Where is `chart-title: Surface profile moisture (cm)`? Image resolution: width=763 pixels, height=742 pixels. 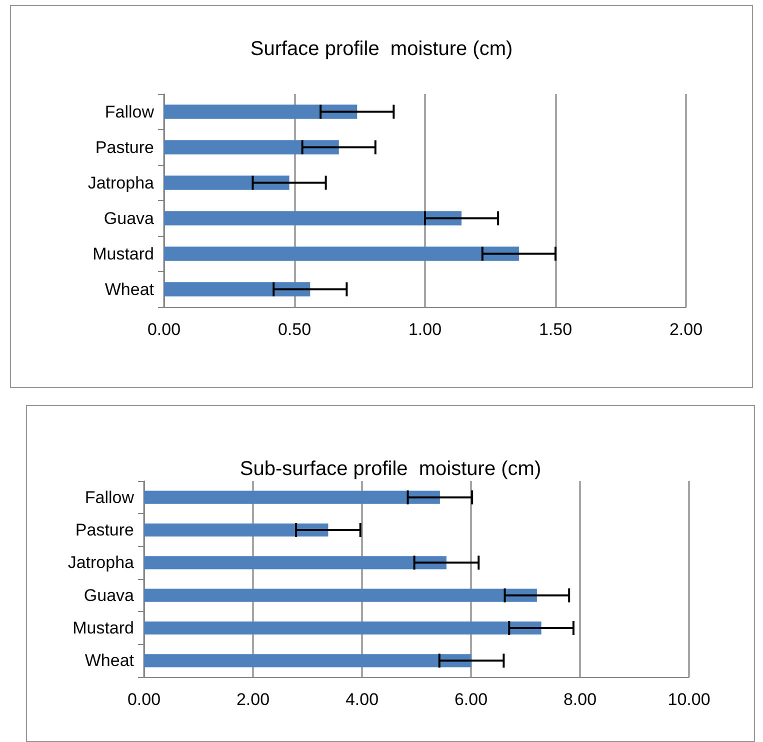 chart-title: Surface profile moisture (cm) is located at coordinates (381, 49).